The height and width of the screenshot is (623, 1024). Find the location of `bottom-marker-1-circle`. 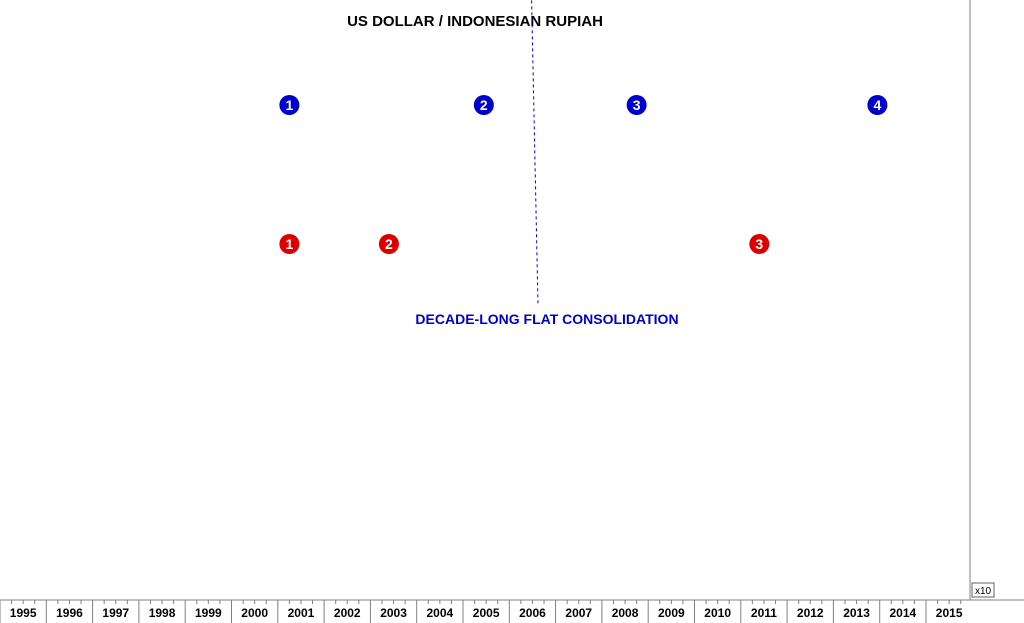

bottom-marker-1-circle is located at coordinates (289, 244).